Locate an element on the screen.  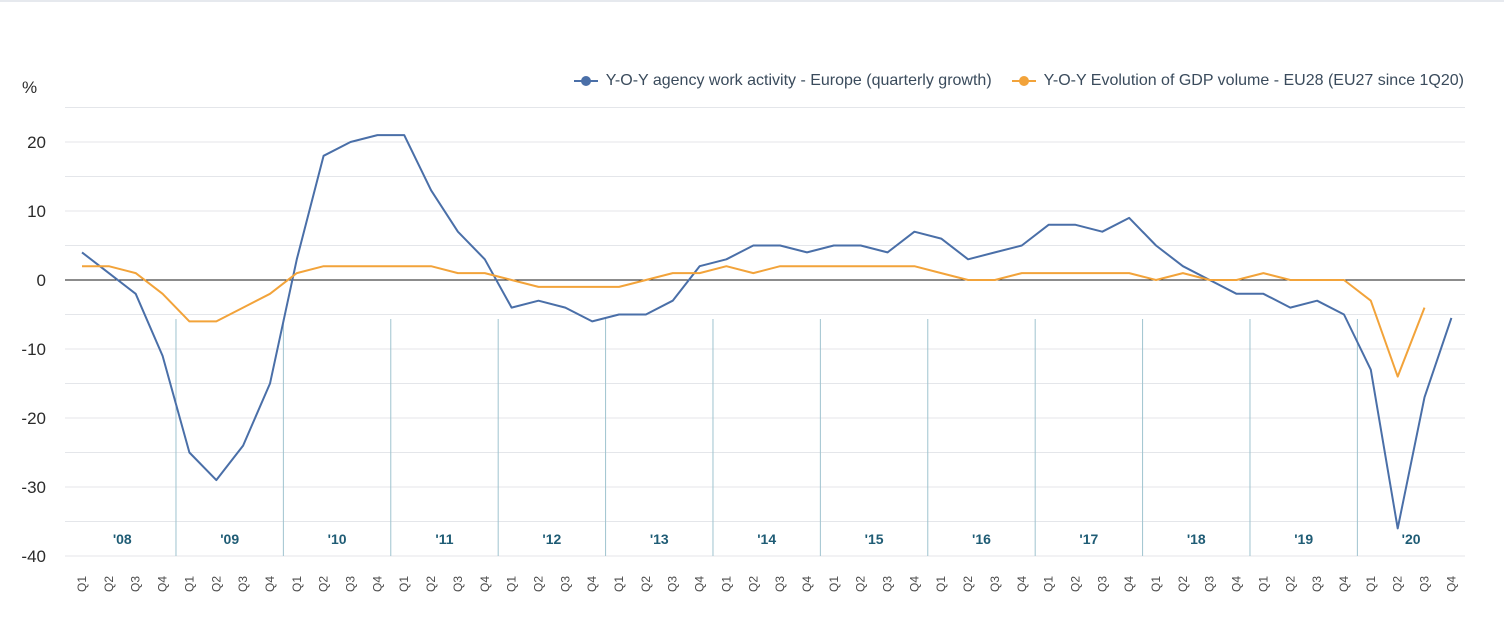
legend-swatch-gdp is located at coordinates (1023, 81).